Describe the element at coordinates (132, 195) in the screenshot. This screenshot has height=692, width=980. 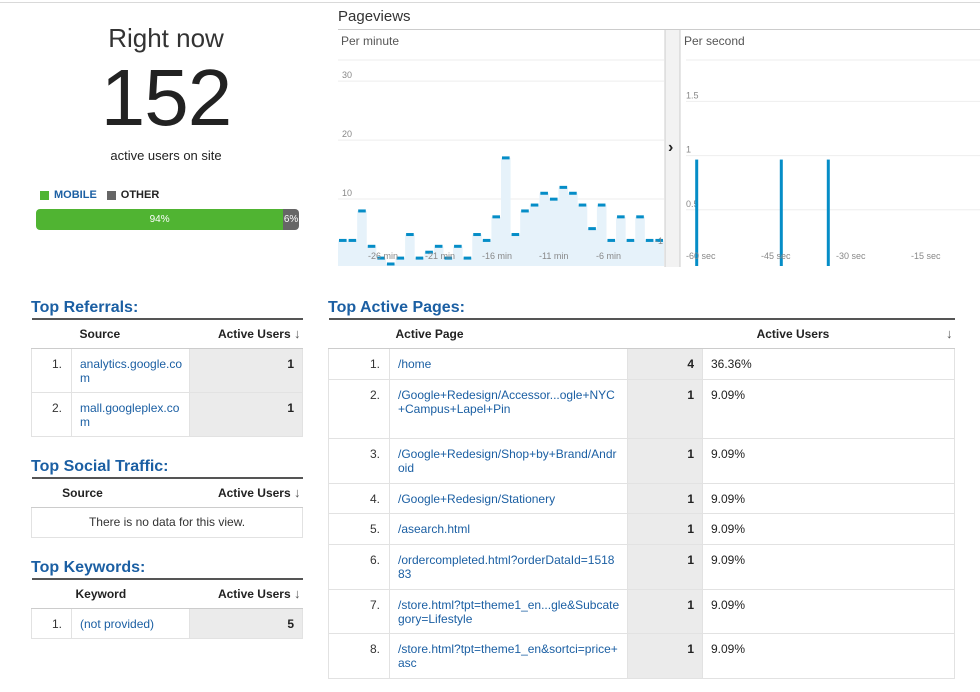
I see `legend-other: OTHER` at that location.